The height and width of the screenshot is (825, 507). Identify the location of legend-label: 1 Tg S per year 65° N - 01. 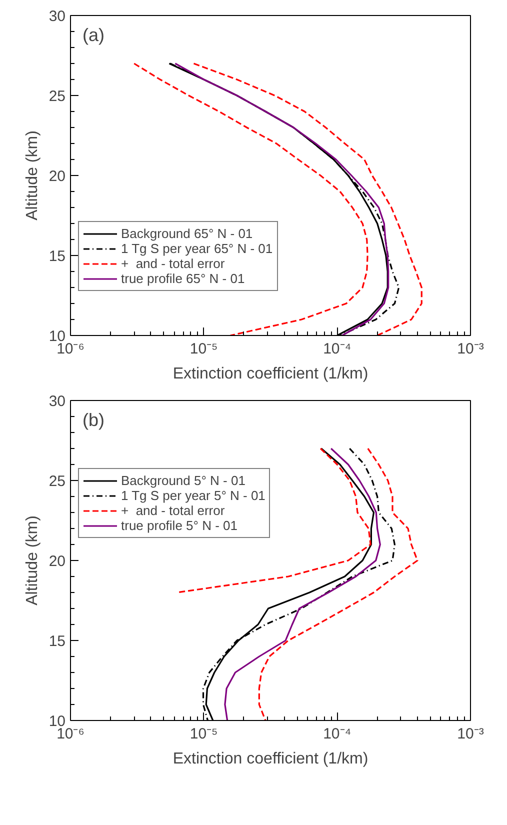
(197, 248).